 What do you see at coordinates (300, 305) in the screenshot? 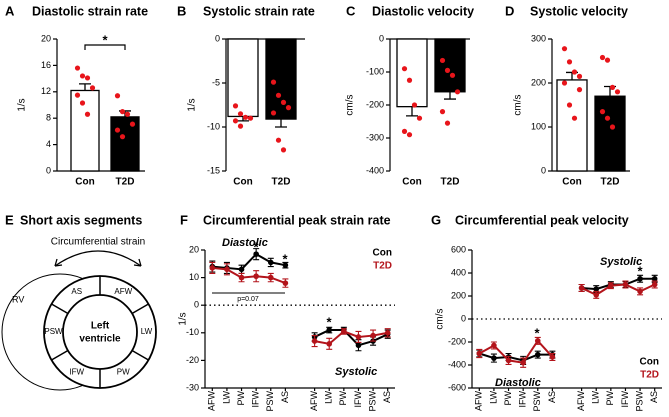
I see `series-line` at bounding box center [300, 305].